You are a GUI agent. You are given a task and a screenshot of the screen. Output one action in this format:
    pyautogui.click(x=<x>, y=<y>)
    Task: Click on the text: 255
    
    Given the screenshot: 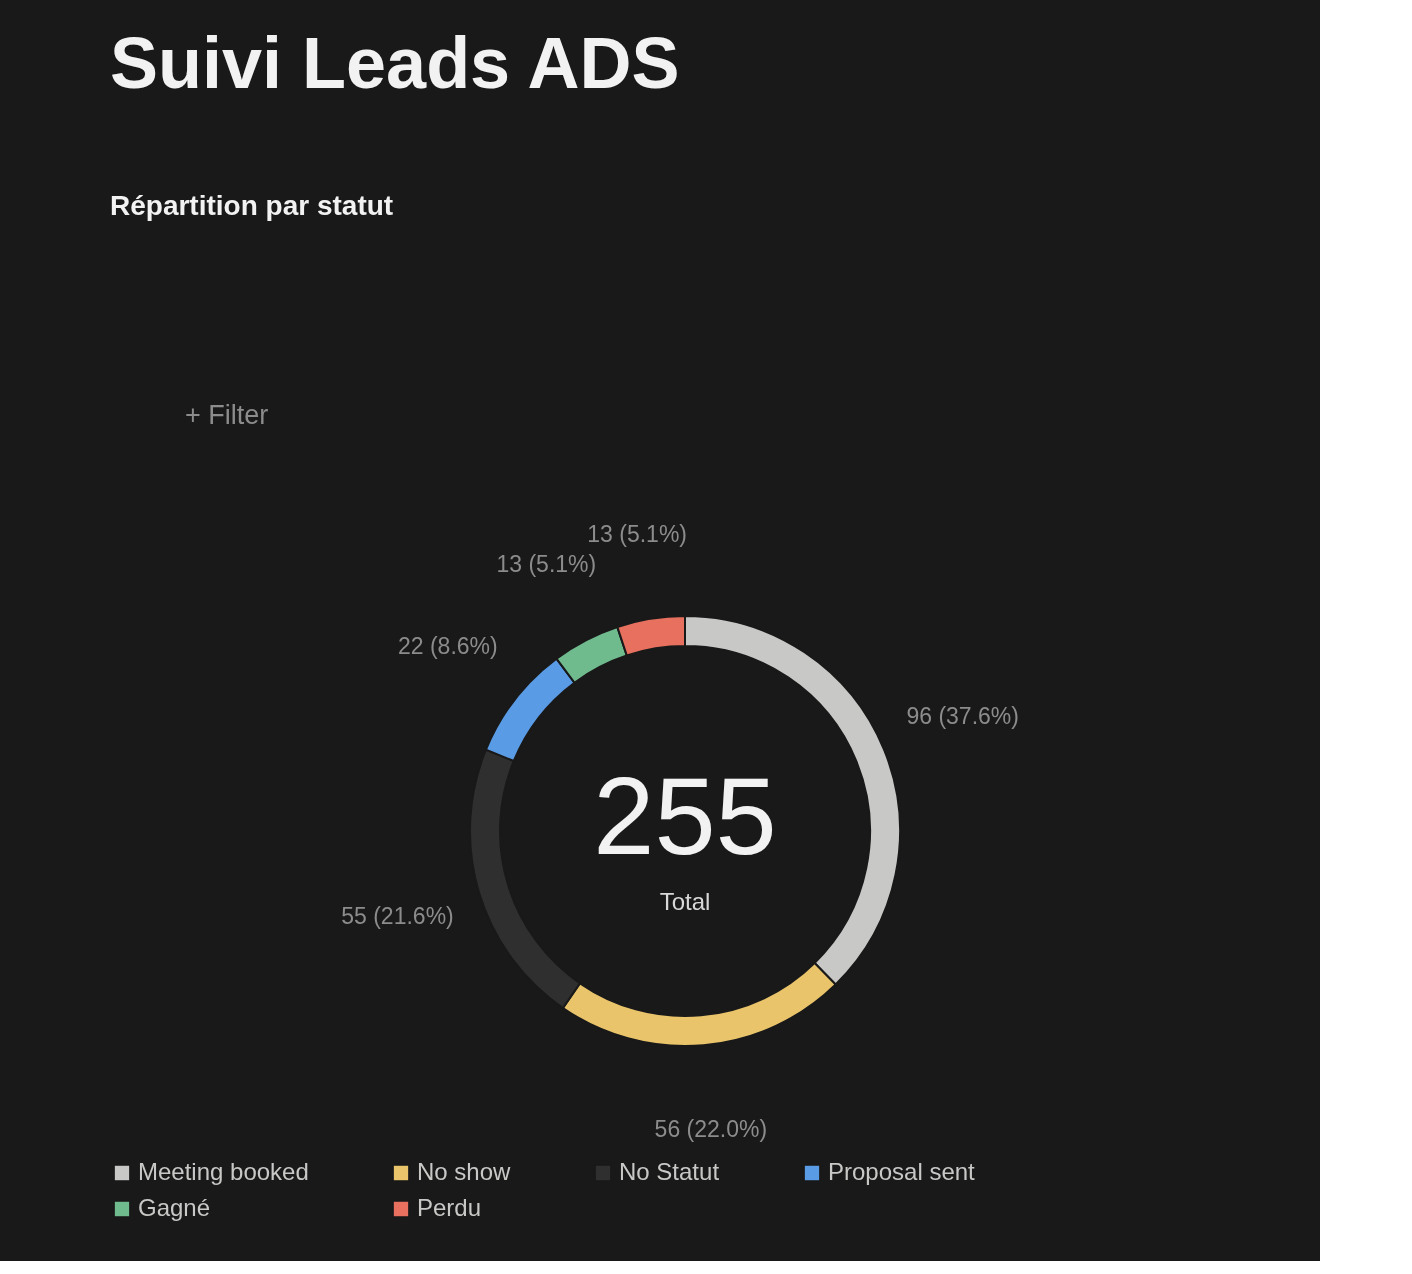 What is the action you would take?
    pyautogui.click(x=685, y=815)
    